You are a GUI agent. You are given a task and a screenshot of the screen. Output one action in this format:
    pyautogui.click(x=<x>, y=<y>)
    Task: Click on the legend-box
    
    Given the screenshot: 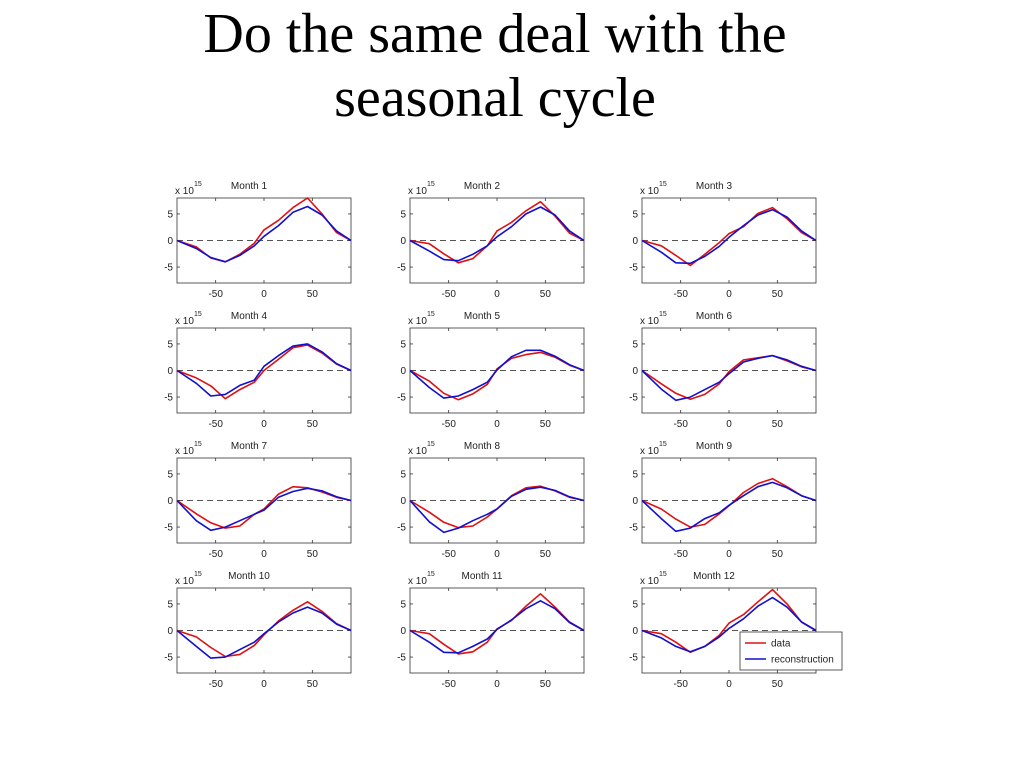 What is the action you would take?
    pyautogui.click(x=791, y=651)
    